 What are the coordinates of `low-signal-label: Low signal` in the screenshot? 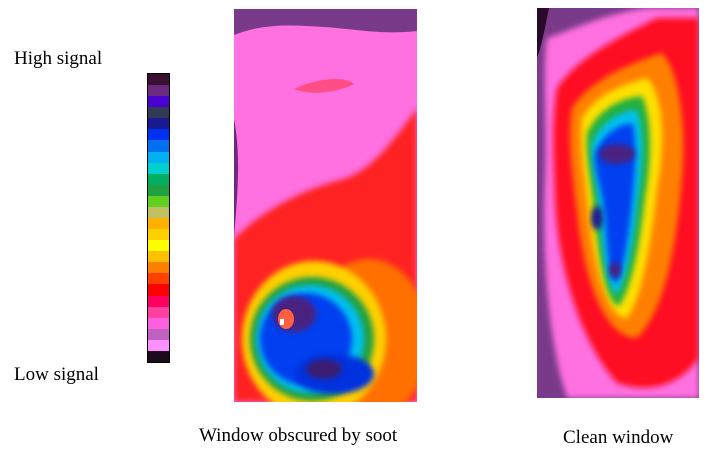 It's located at (56, 374).